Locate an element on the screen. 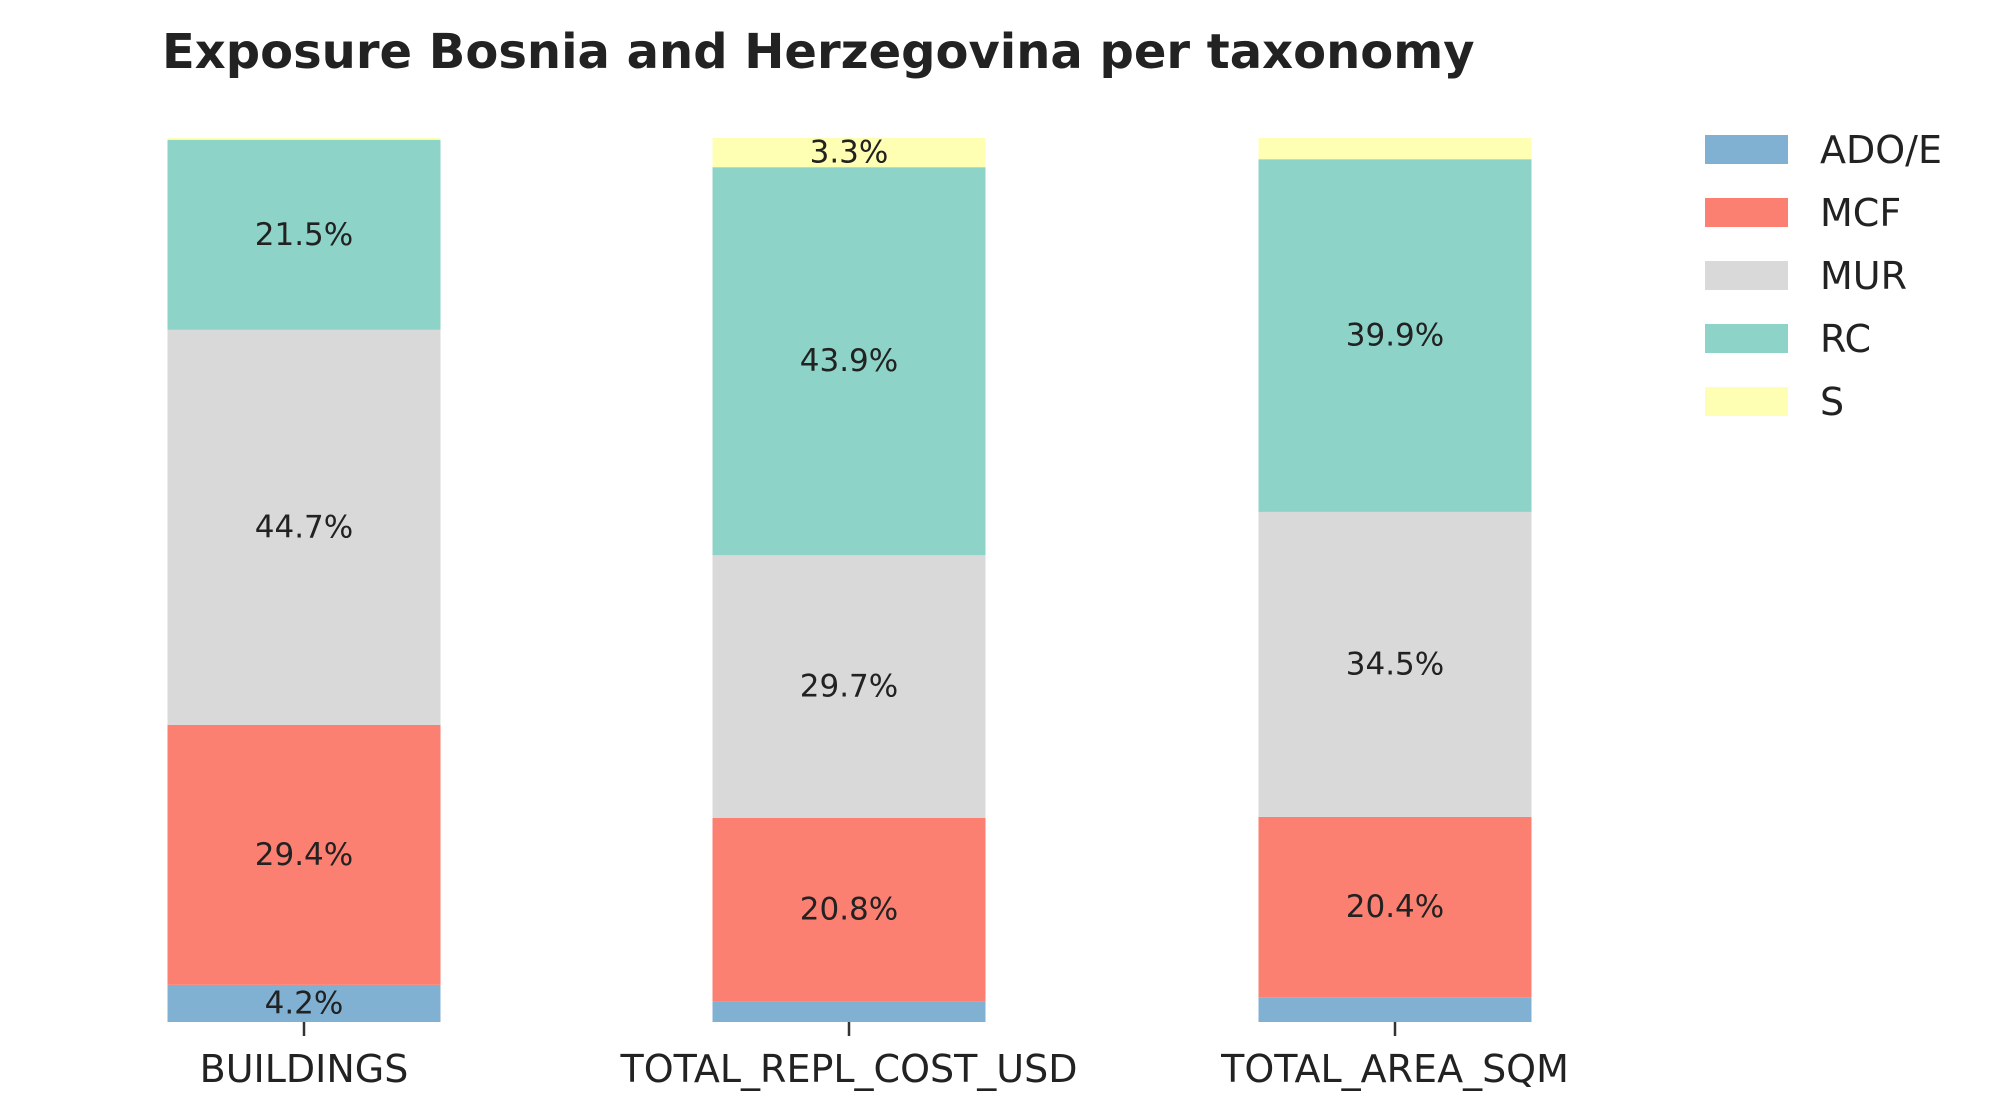 This screenshot has width=1992, height=1118. legend-label: MUR is located at coordinates (1863, 276).